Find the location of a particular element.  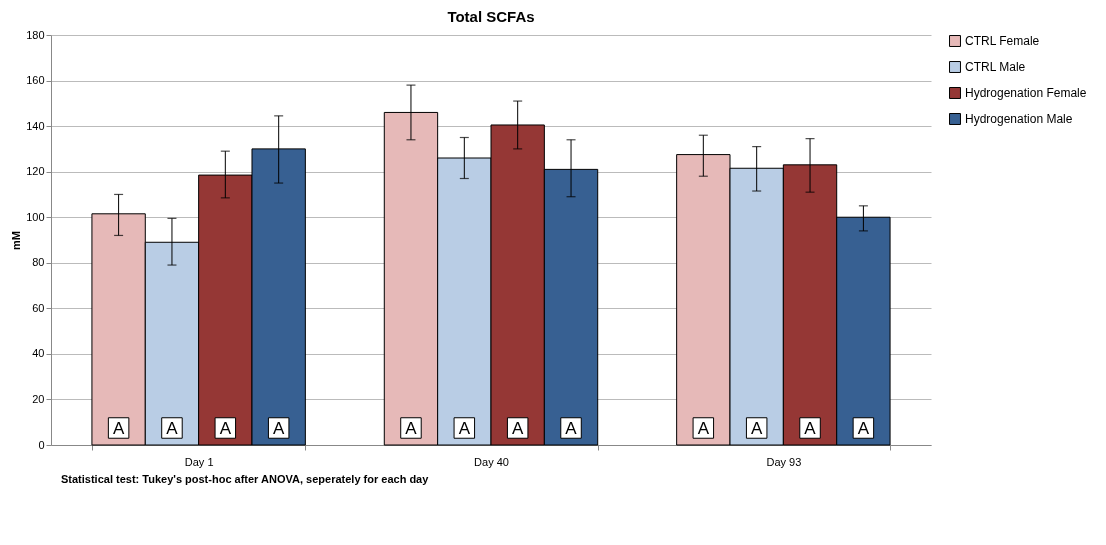

legend-label: Hydrogenation Female is located at coordinates (1026, 93).